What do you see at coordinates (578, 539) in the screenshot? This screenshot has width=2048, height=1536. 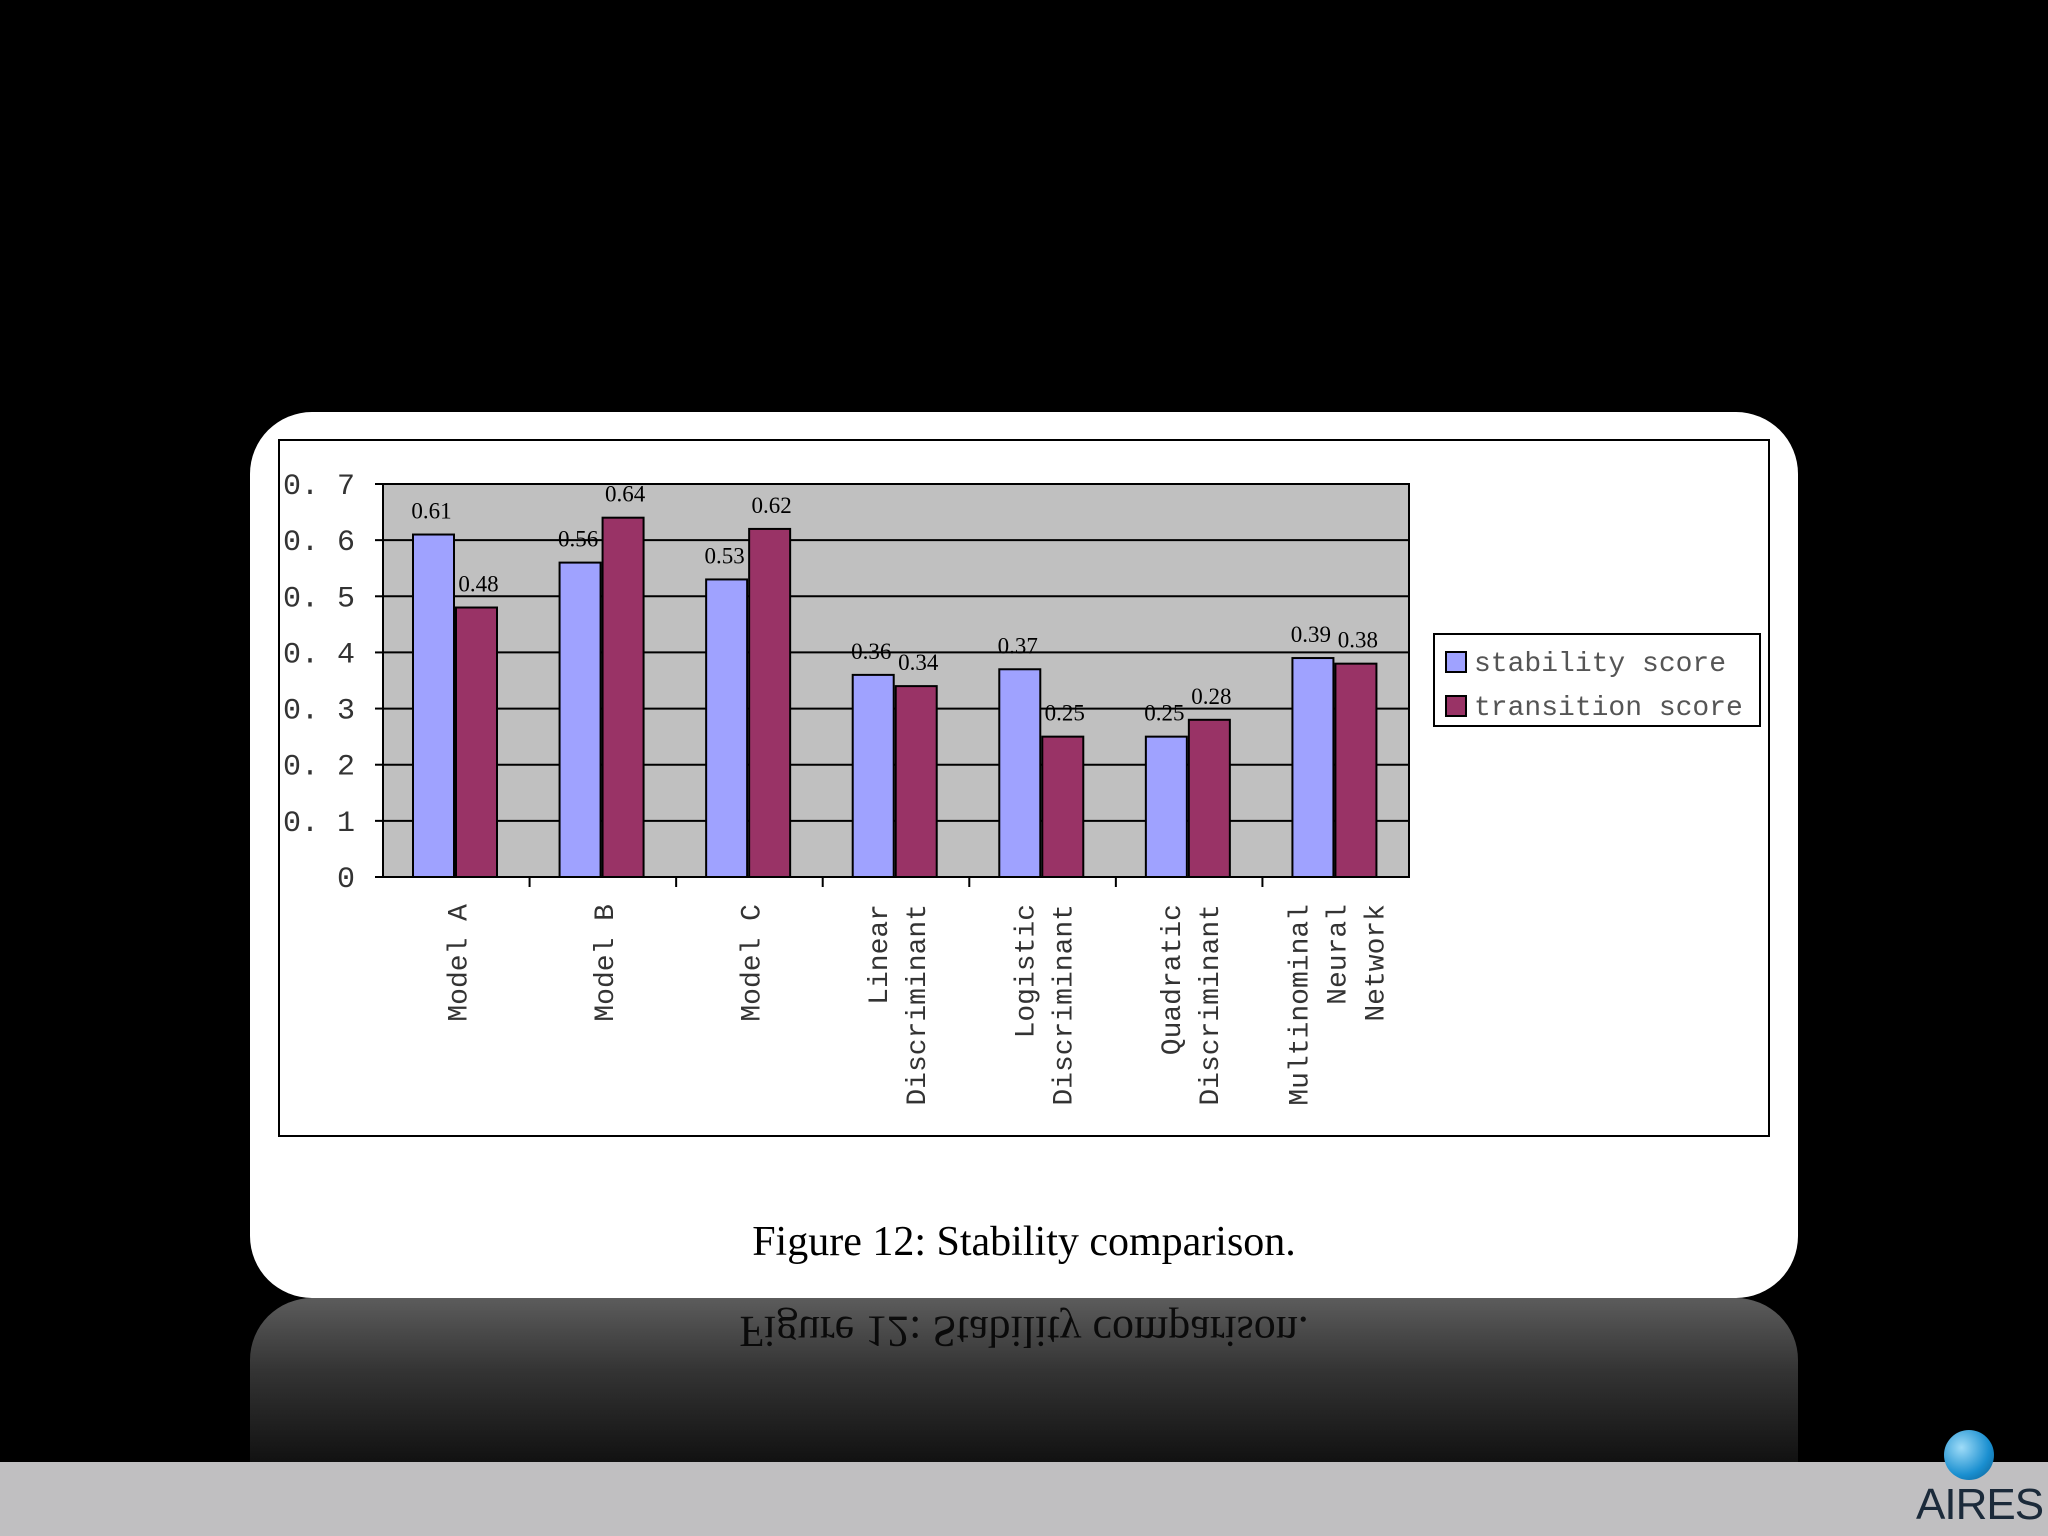 I see `bar-value-label: 0.56` at bounding box center [578, 539].